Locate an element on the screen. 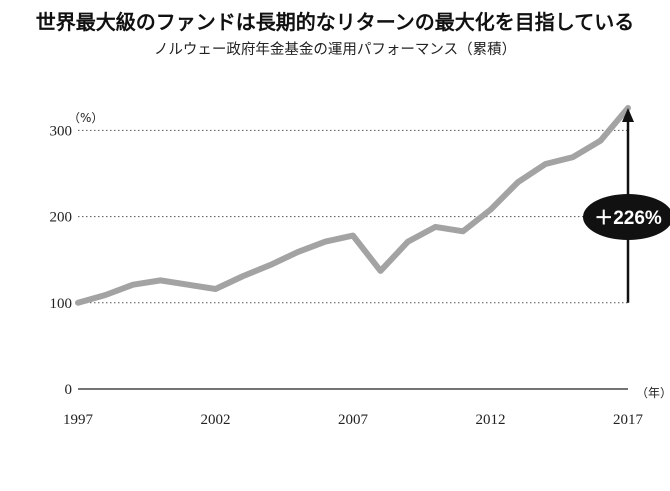 This screenshot has width=670, height=491. annotation-arrowhead is located at coordinates (628, 114).